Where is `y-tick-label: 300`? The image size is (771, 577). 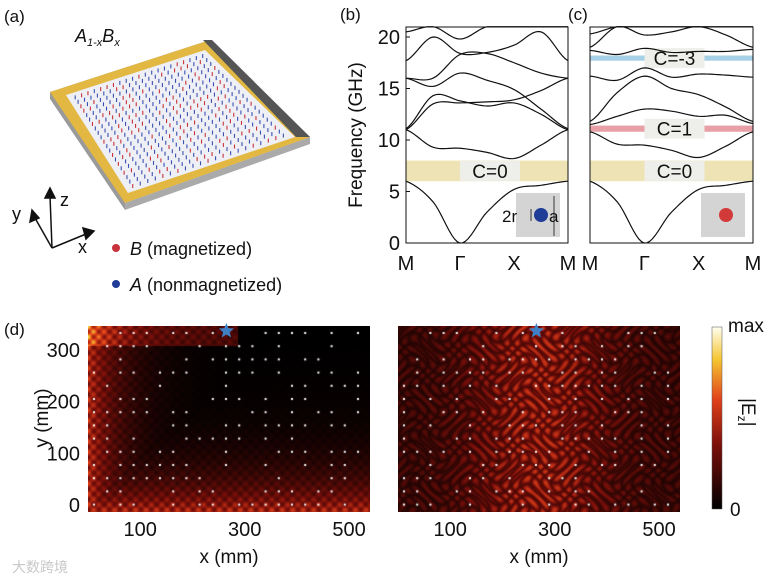
y-tick-label: 300 is located at coordinates (63, 351).